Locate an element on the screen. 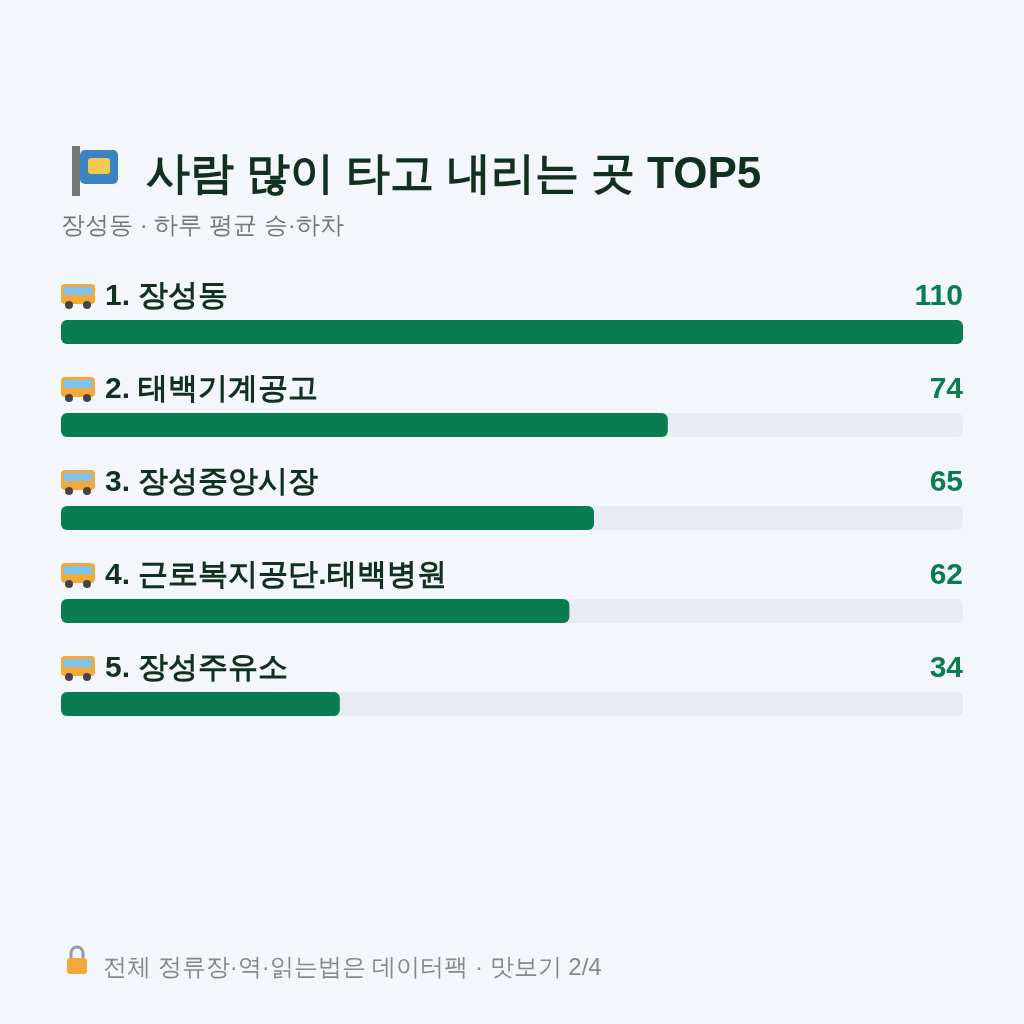 This screenshot has width=1024, height=1024. y-tick-label: 5. 장성주유소 is located at coordinates (197, 666).